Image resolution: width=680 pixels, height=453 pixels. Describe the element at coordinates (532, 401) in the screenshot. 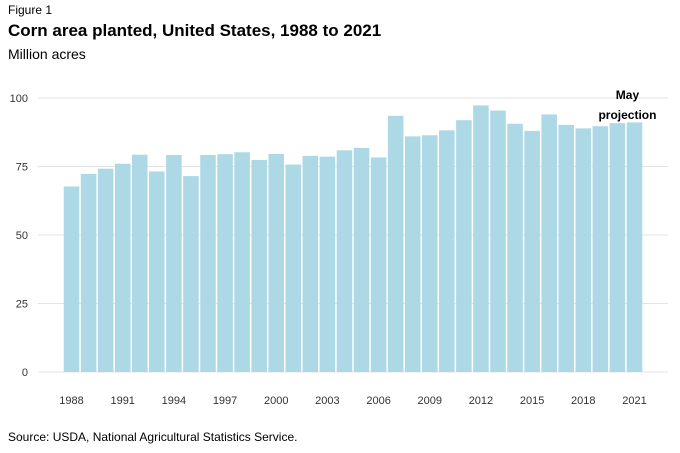

I see `x-tick-label: 2015` at that location.